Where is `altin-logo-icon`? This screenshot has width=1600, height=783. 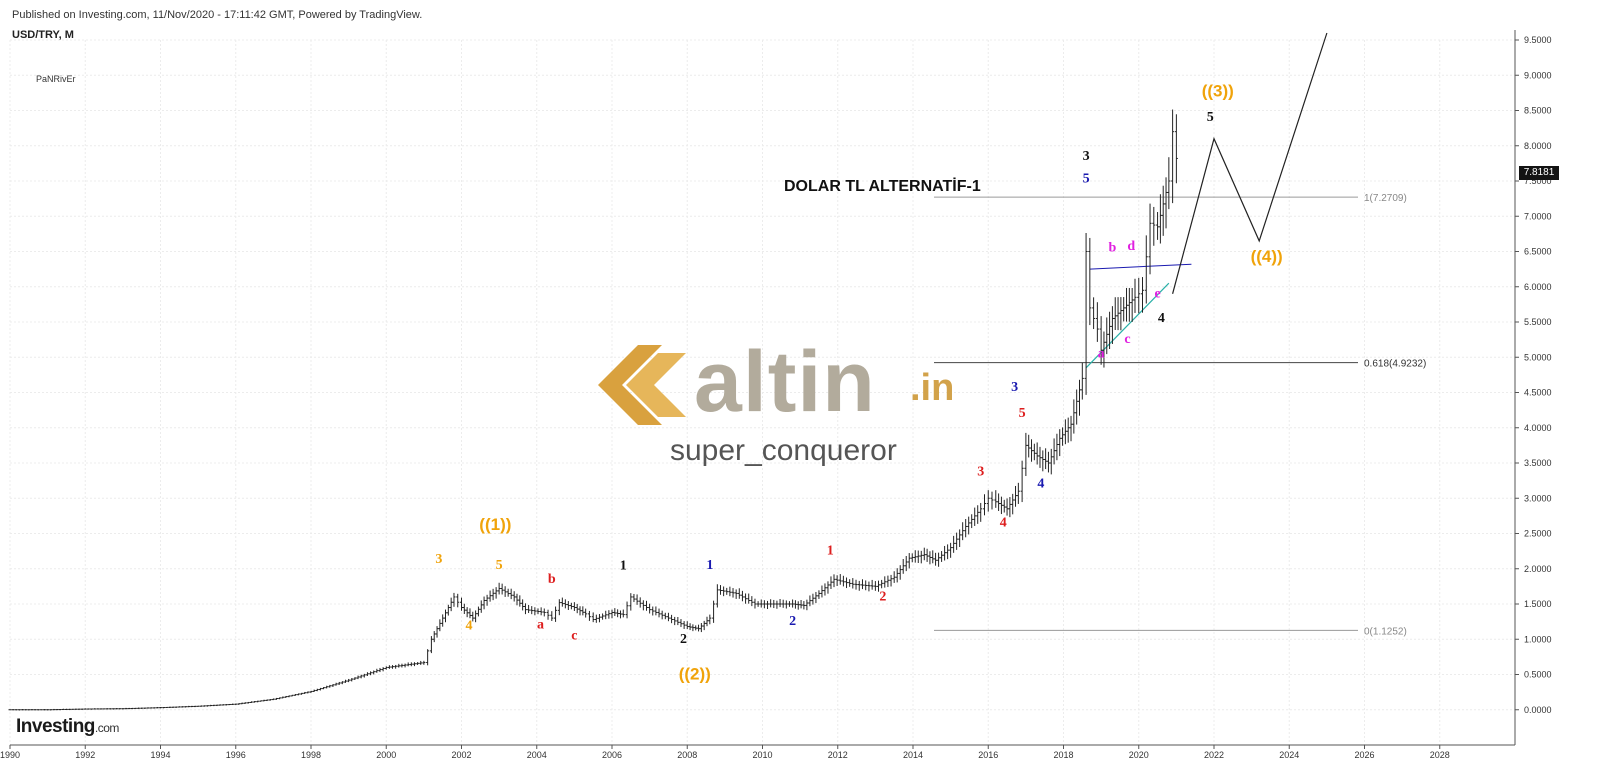 altin-logo-icon is located at coordinates (642, 385).